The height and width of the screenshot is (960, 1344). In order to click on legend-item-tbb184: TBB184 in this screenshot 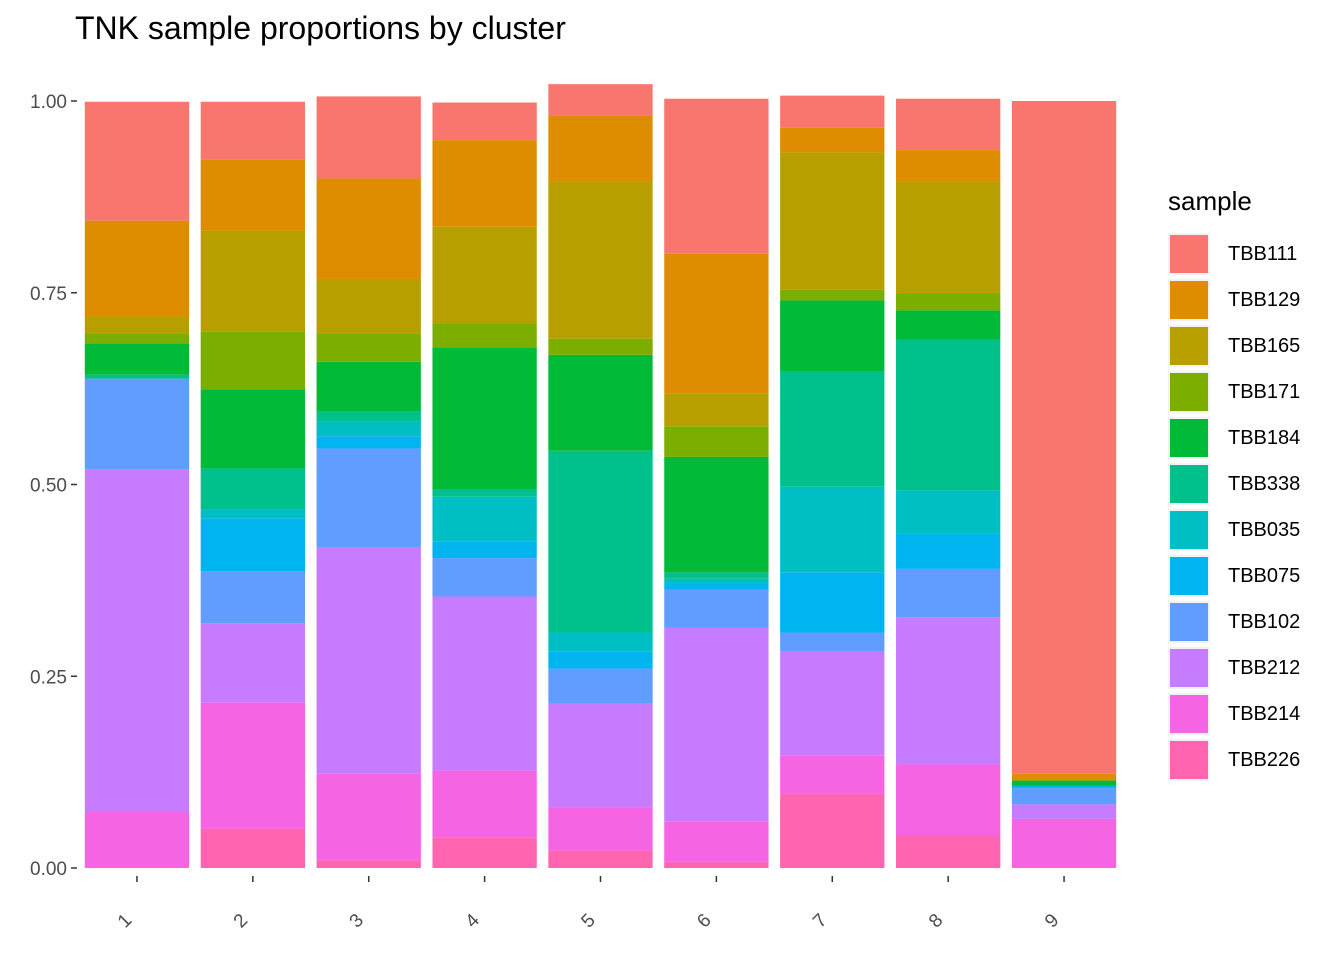, I will do `click(1234, 438)`.